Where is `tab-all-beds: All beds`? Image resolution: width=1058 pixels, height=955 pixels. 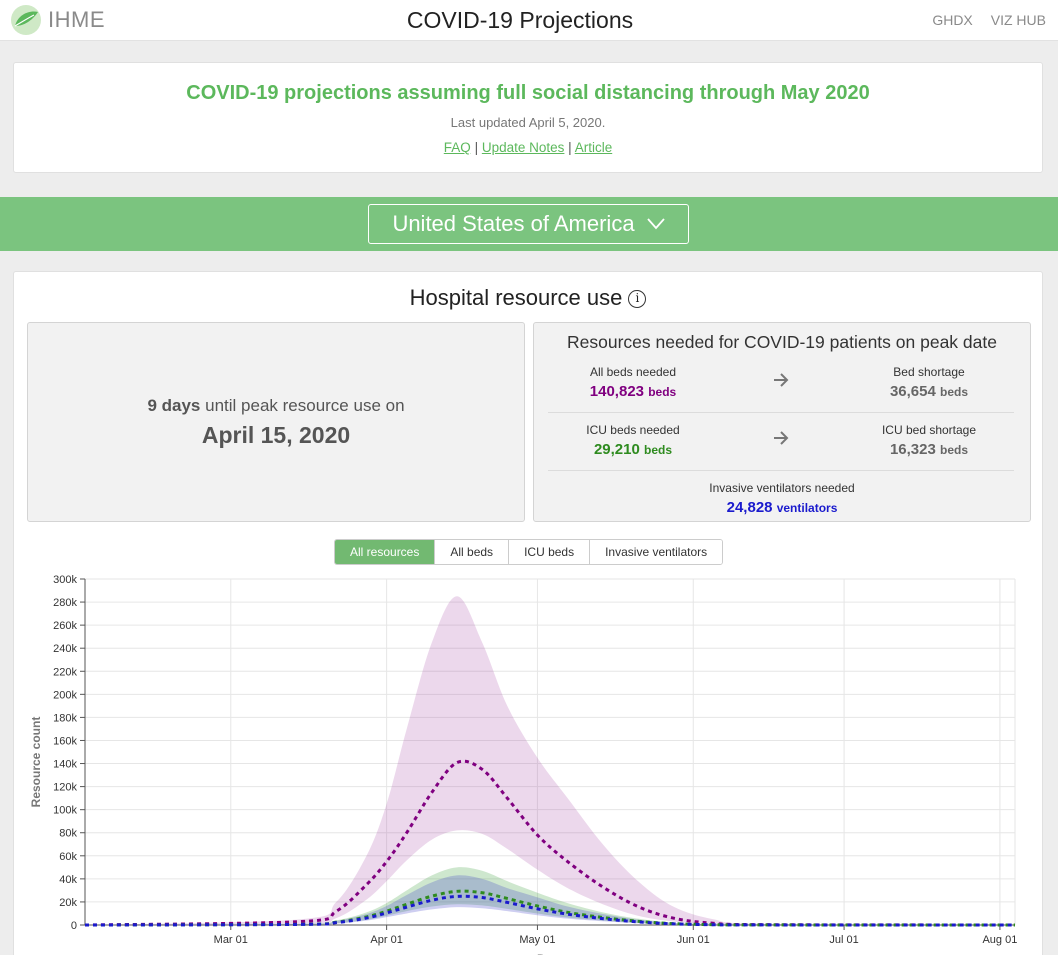
tab-all-beds: All beds is located at coordinates (471, 552).